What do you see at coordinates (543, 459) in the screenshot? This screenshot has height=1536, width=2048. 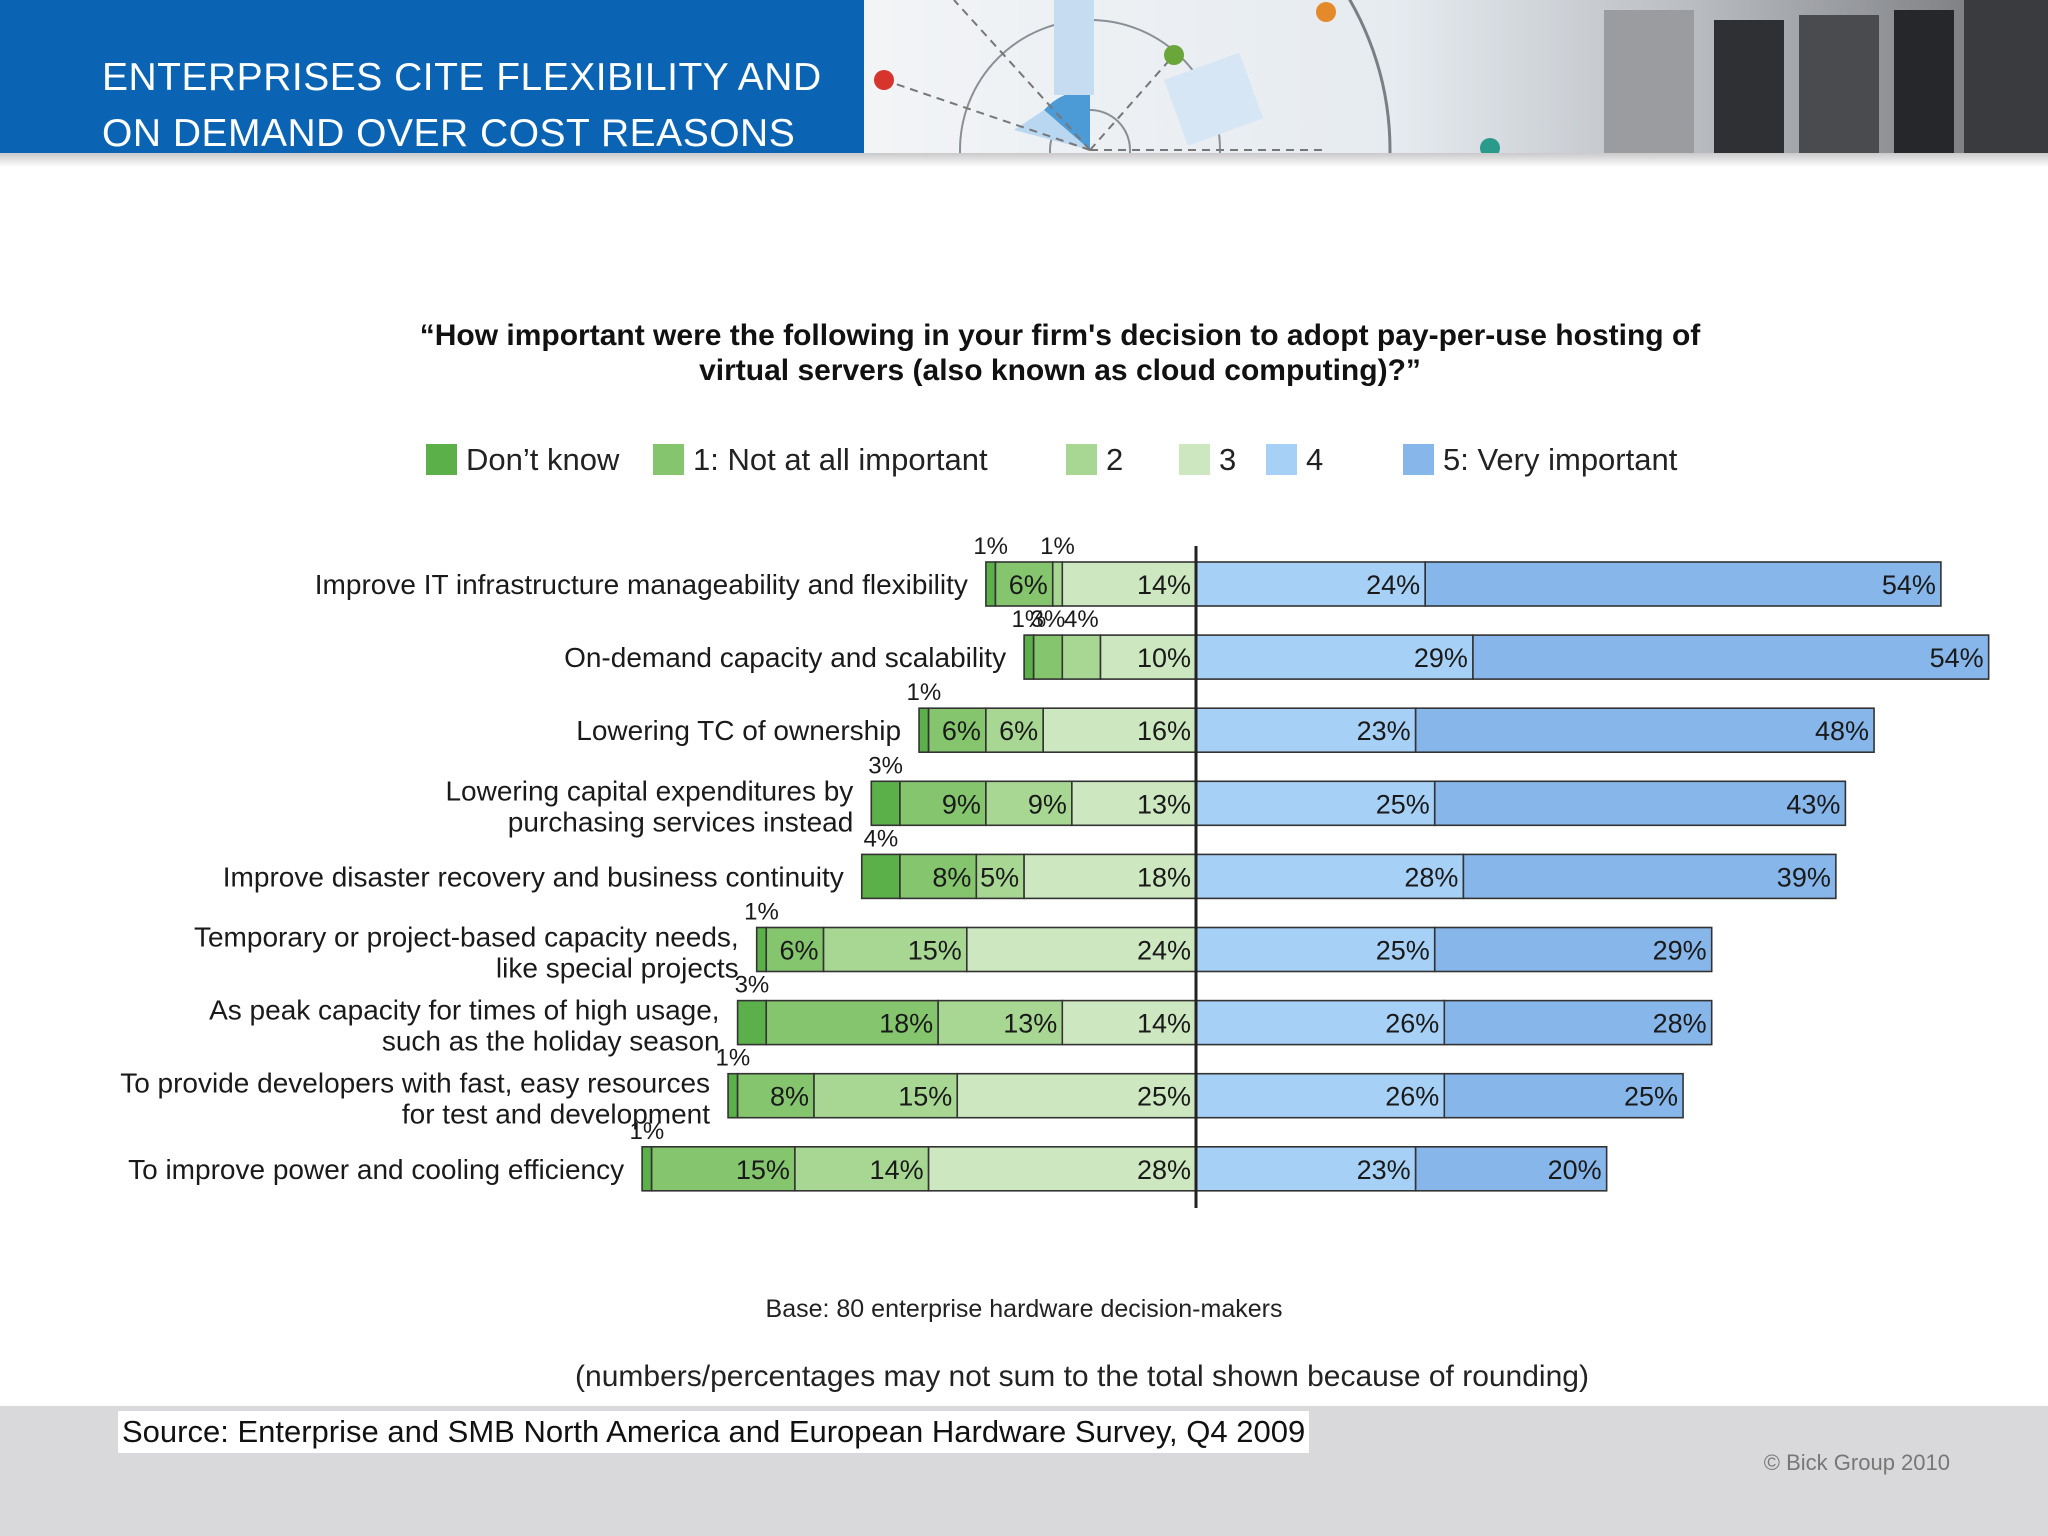 I see `legend-label: Don’t know` at bounding box center [543, 459].